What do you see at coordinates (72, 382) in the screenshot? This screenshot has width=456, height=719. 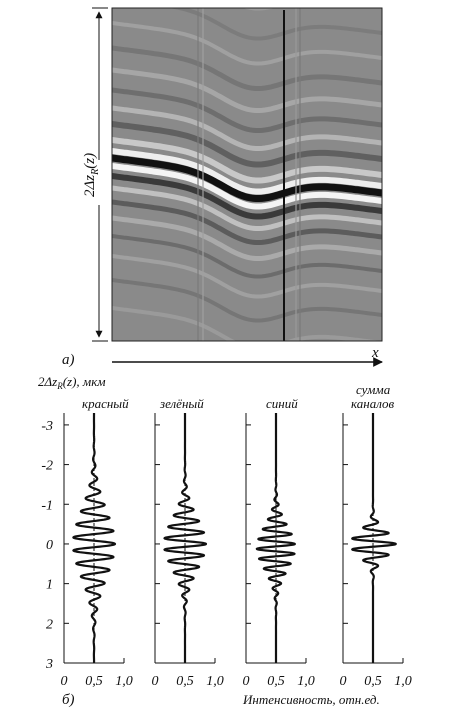 I see `y-axis-title: 2ΔzR(z), мкм` at bounding box center [72, 382].